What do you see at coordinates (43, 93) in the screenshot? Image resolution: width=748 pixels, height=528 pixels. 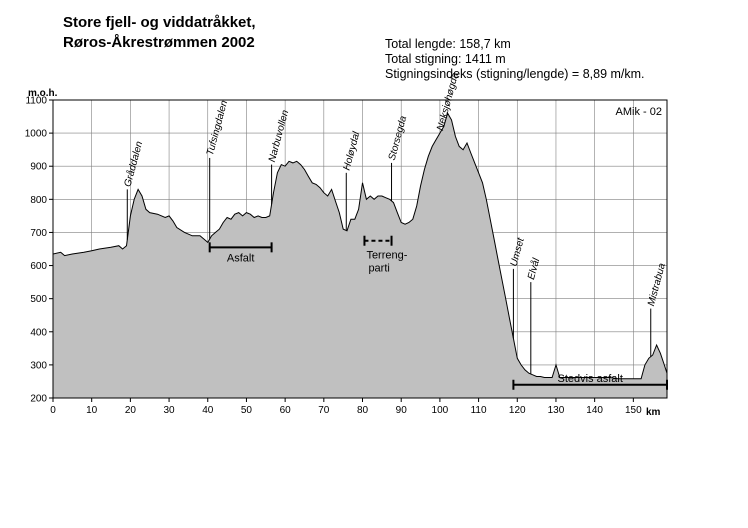 I see `y-axis-label: m.o.h.` at bounding box center [43, 93].